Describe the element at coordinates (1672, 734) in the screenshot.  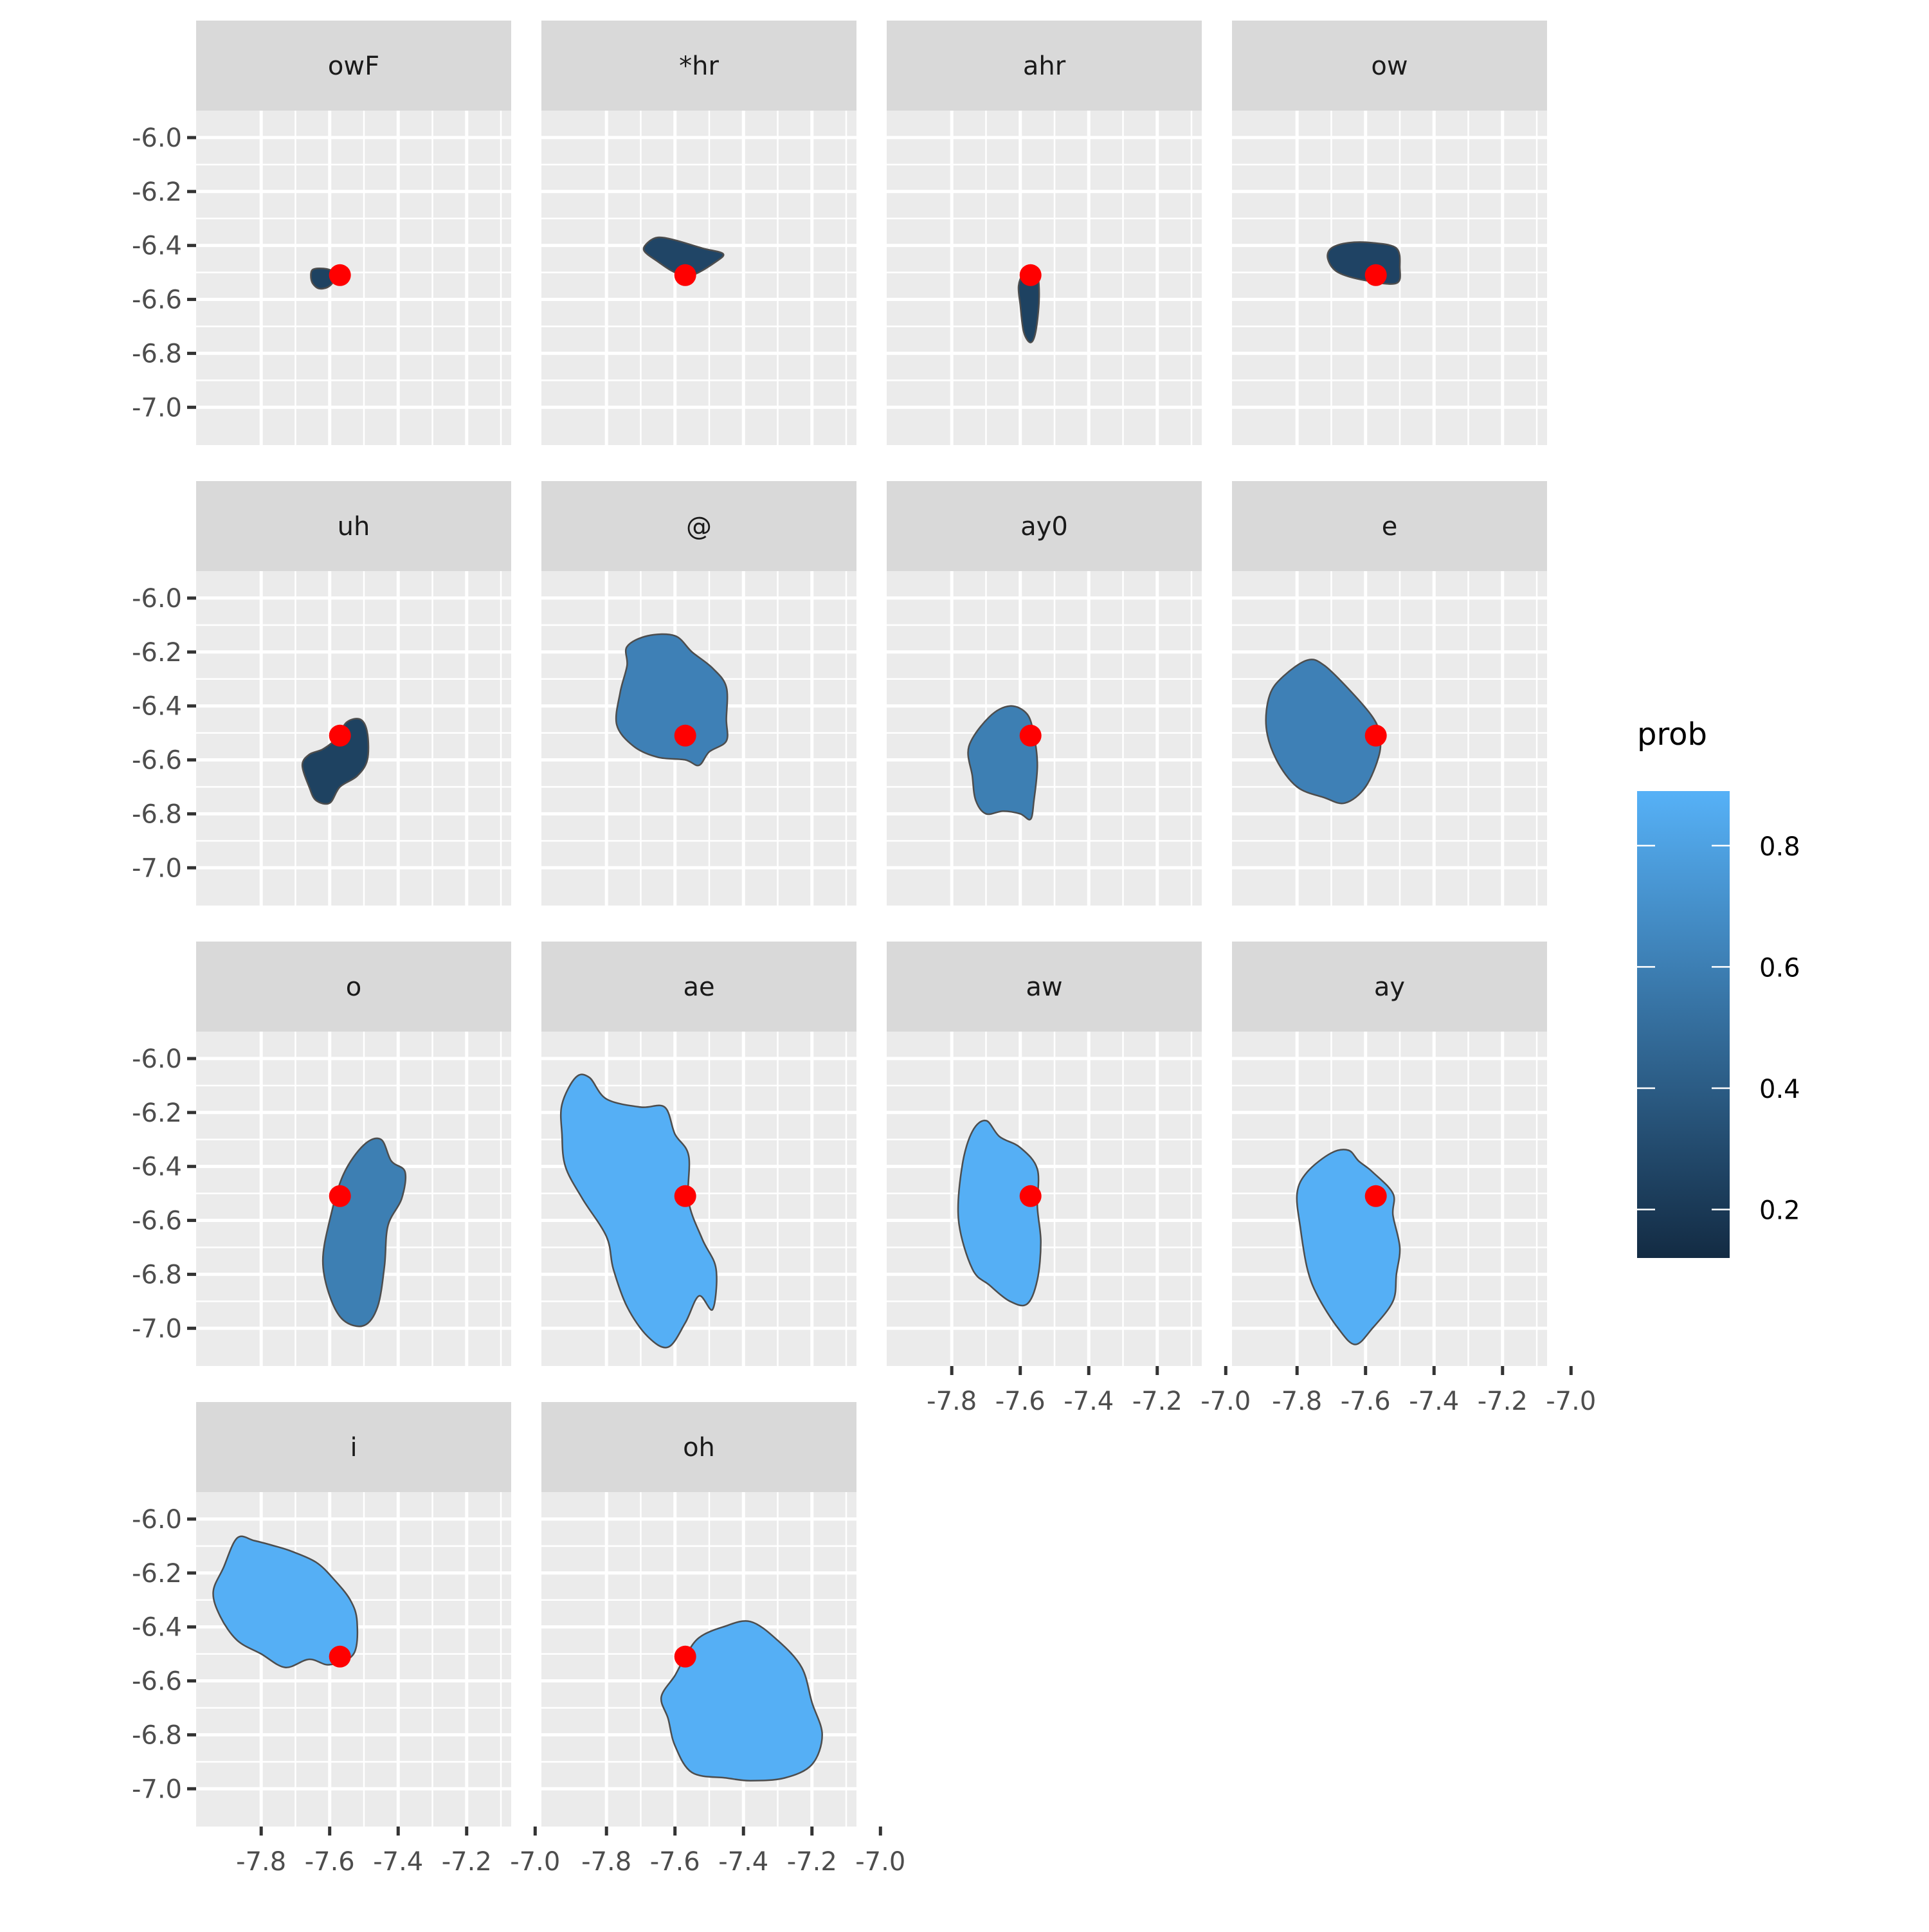
I see `legend-title: prob` at that location.